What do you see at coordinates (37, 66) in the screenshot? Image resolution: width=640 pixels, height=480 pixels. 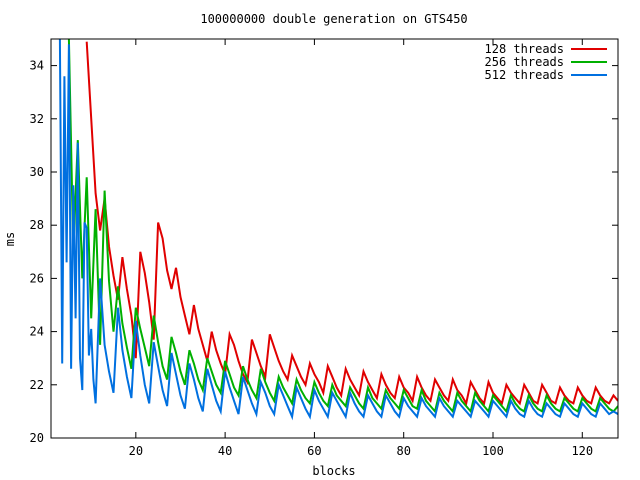 I see `y-tick-label: 34` at bounding box center [37, 66].